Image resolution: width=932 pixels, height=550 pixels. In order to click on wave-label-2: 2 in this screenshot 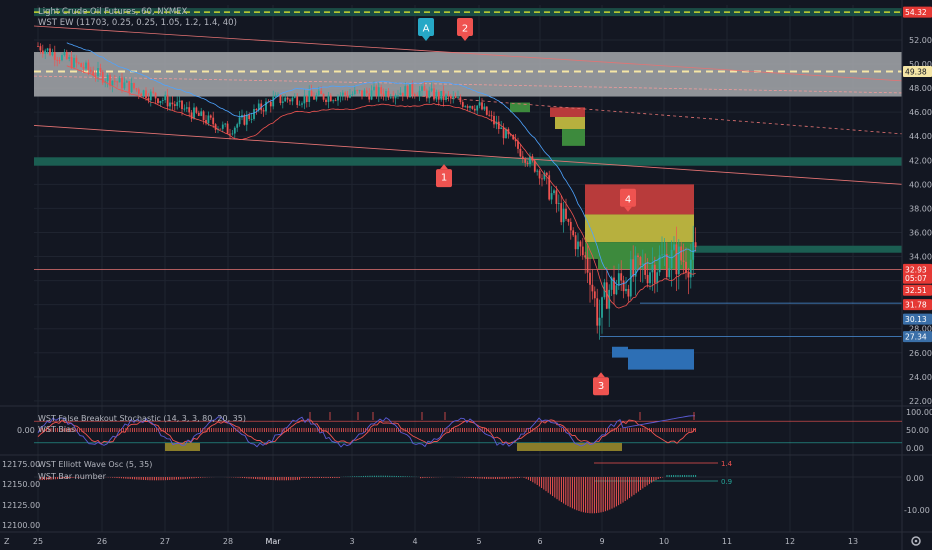, I will do `click(465, 29)`.